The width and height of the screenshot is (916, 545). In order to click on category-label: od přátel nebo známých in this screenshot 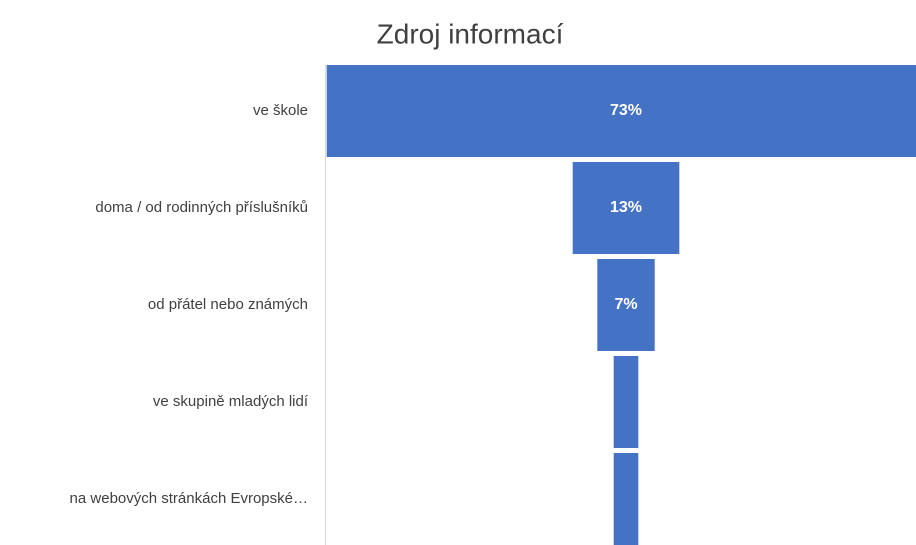, I will do `click(228, 304)`.